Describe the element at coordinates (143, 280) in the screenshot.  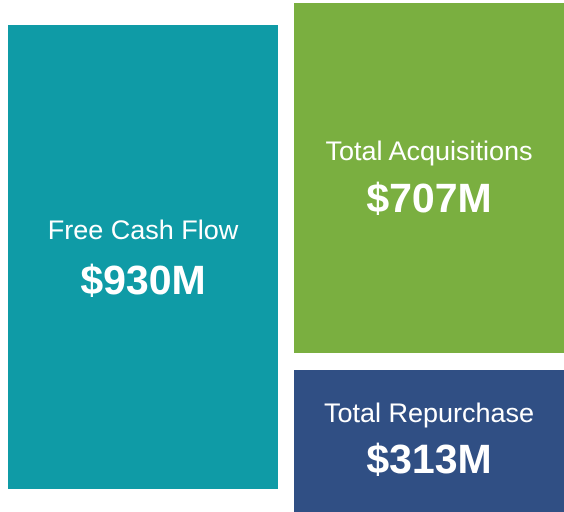
I see `tile-value: $930M` at that location.